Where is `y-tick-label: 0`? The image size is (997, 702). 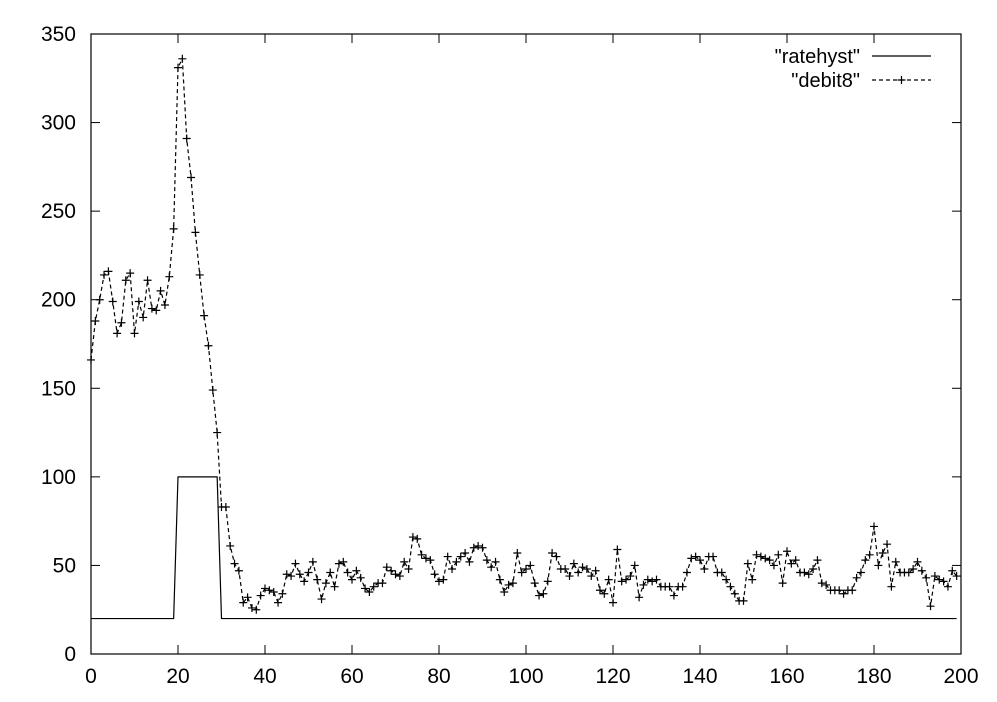
y-tick-label: 0 is located at coordinates (70, 654).